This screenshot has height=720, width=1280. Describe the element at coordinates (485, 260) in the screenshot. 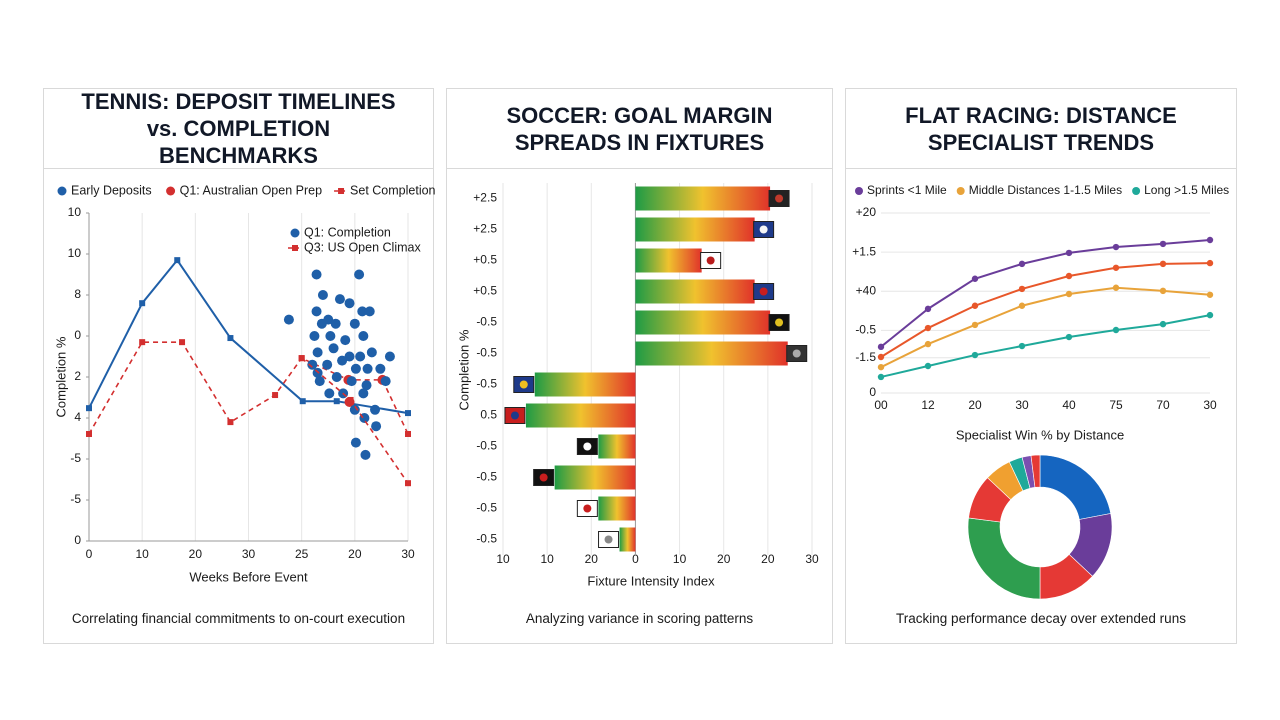

I see `y-tick-label: +0.5` at that location.